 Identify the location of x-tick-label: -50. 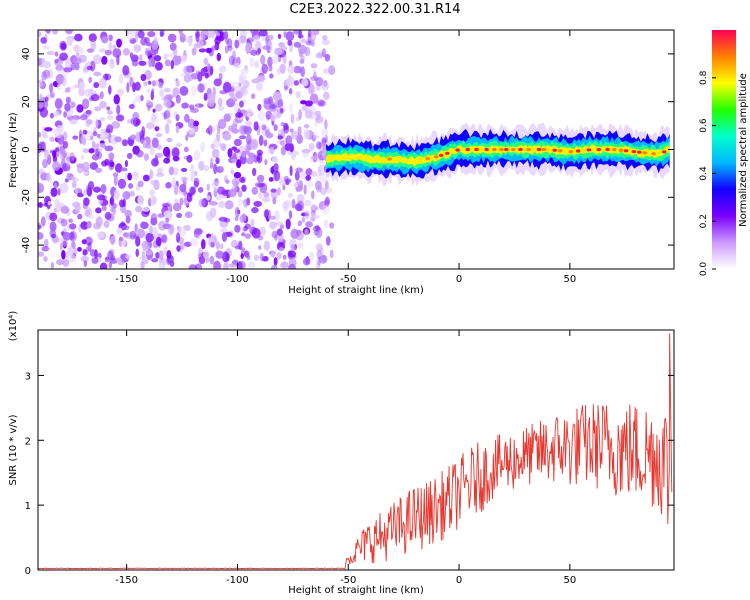
(348, 580).